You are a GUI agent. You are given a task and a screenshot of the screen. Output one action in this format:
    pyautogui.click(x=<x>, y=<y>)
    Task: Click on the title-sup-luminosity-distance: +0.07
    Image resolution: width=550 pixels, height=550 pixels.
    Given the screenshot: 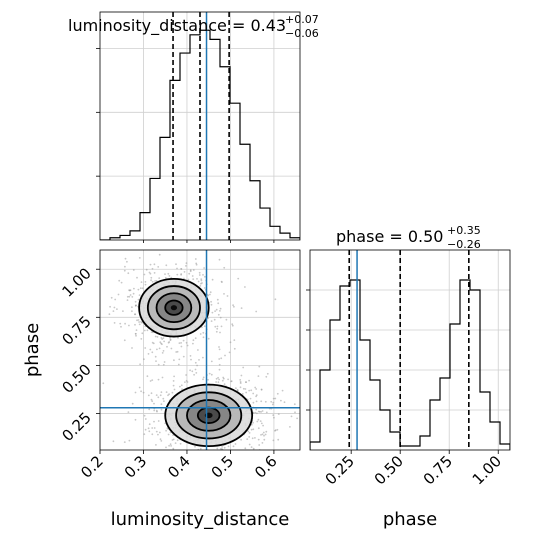 What is the action you would take?
    pyautogui.click(x=302, y=19)
    